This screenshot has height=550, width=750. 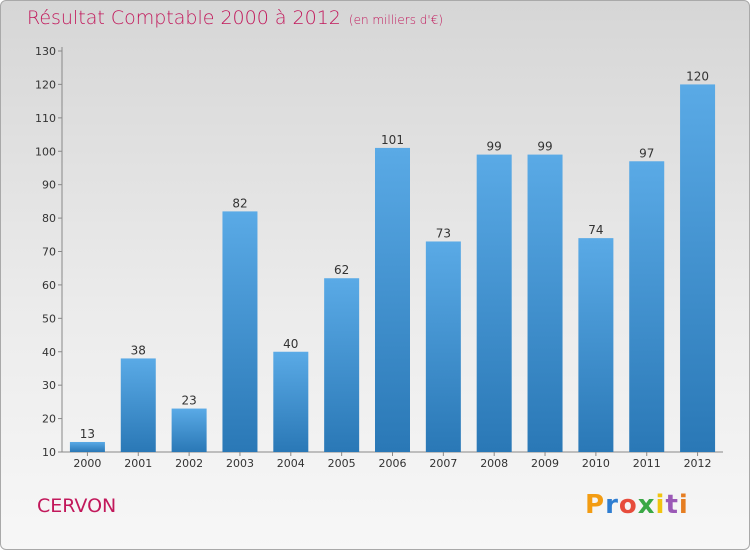 What do you see at coordinates (595, 230) in the screenshot?
I see `bar-value-label: 74` at bounding box center [595, 230].